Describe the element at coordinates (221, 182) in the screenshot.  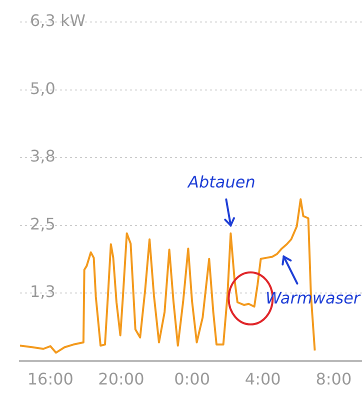
I see `annotation: Abtauen` at that location.